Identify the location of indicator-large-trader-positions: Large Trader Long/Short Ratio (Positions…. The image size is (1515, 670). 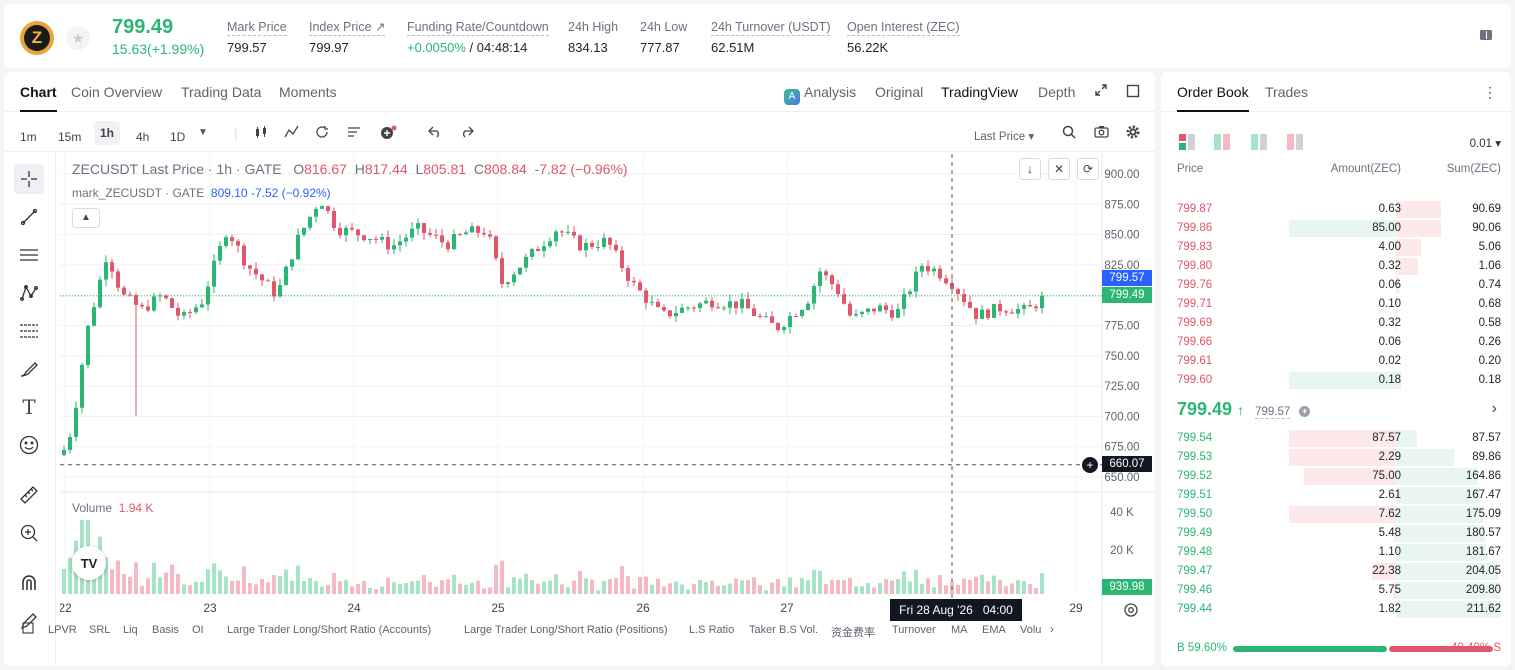
(566, 630).